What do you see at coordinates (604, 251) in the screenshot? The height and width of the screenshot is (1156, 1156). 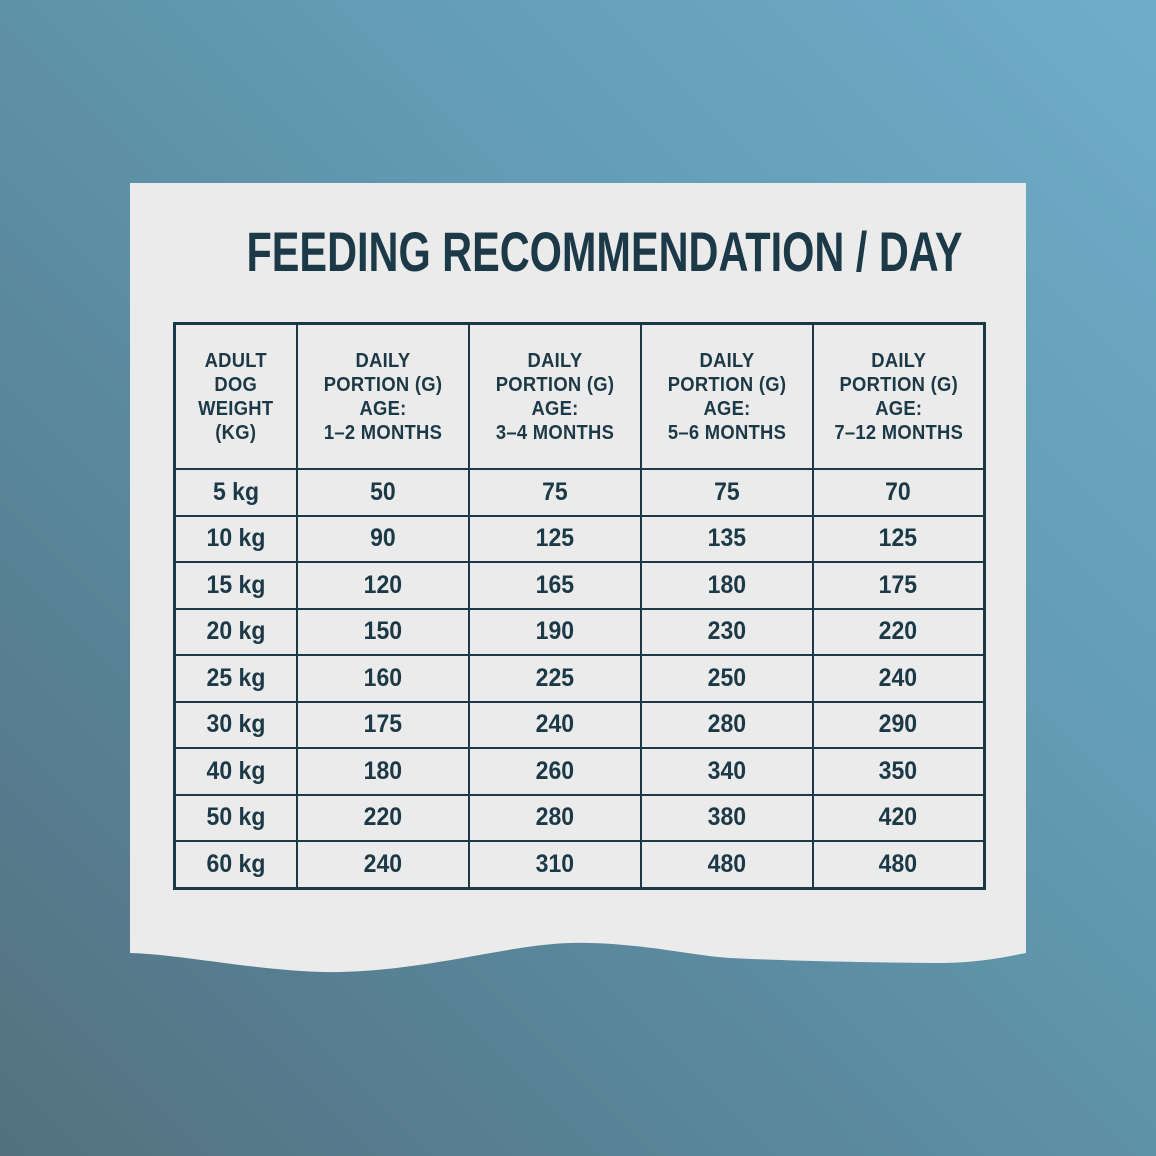 I see `page-title: FEEDING RECOMMENDATION / DAY` at bounding box center [604, 251].